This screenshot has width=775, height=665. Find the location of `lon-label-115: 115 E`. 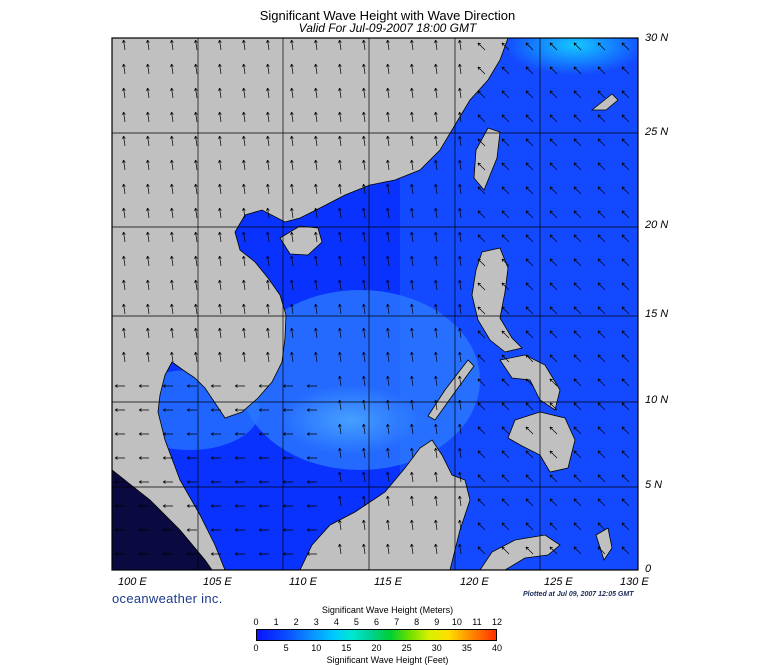

lon-label-115: 115 E is located at coordinates (388, 582).